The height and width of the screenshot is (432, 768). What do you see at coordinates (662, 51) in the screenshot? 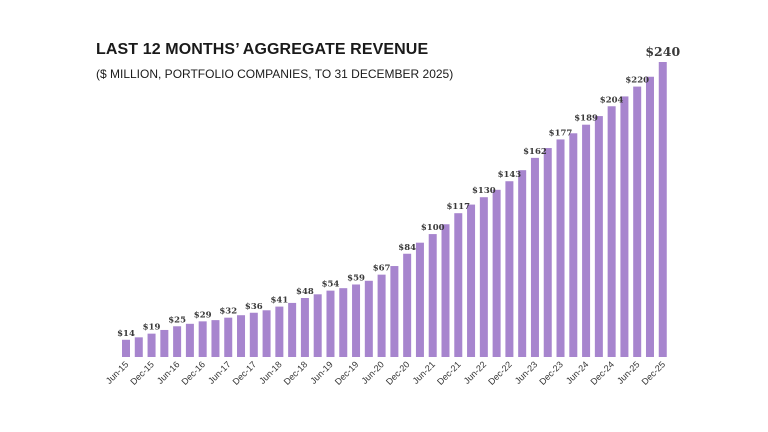
I see `data-label: $240` at bounding box center [662, 51].